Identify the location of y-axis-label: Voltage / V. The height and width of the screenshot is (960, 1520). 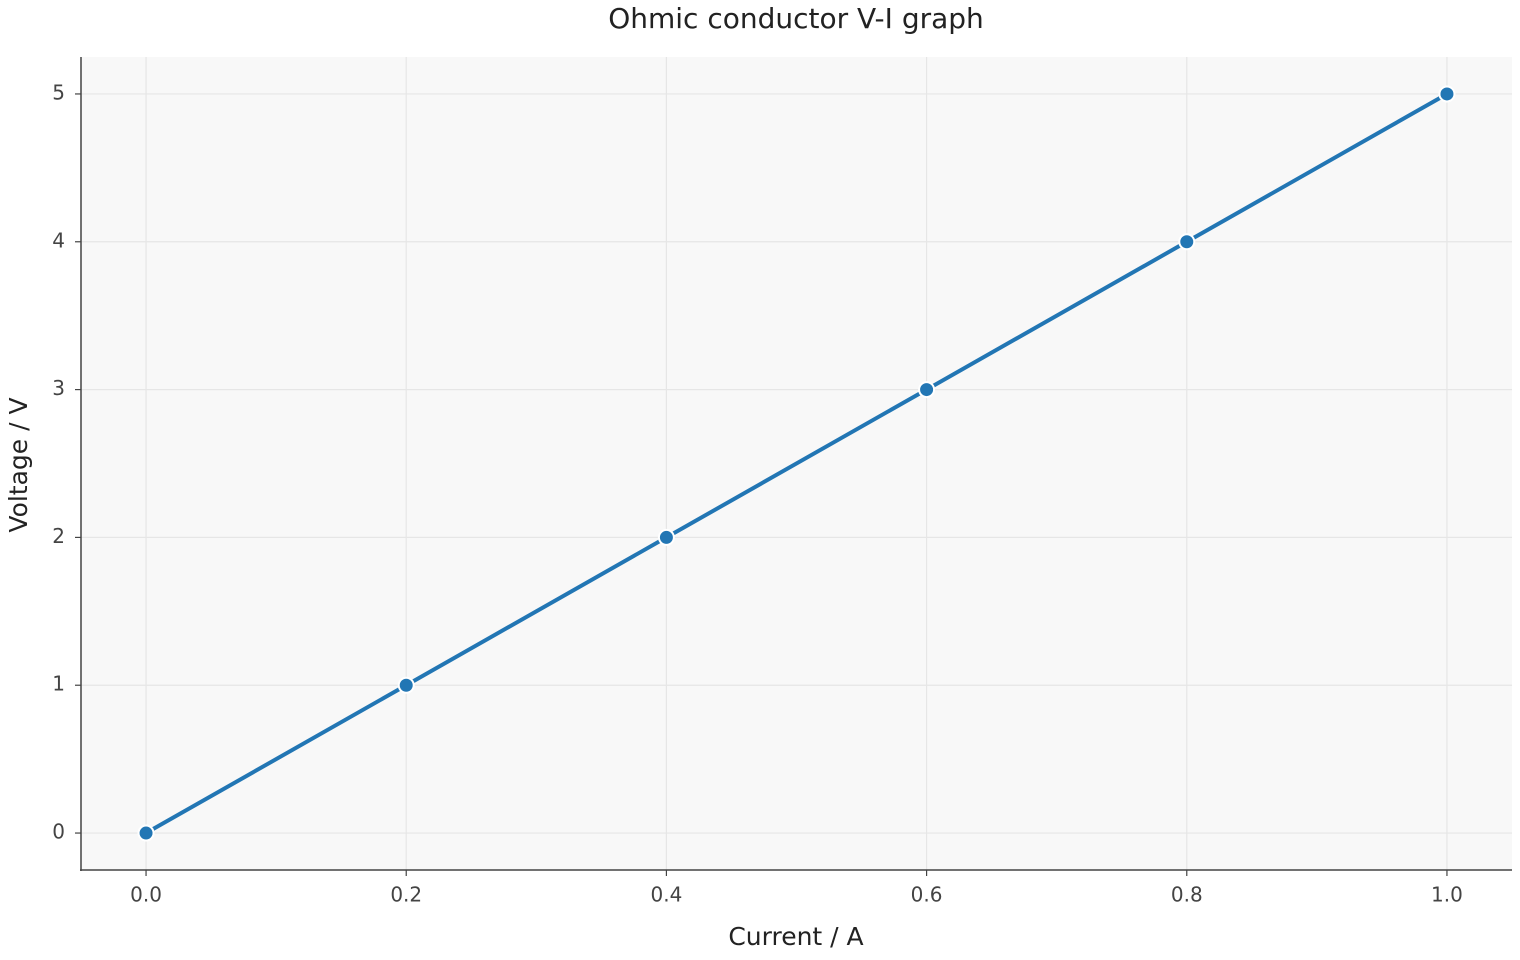
(18, 464).